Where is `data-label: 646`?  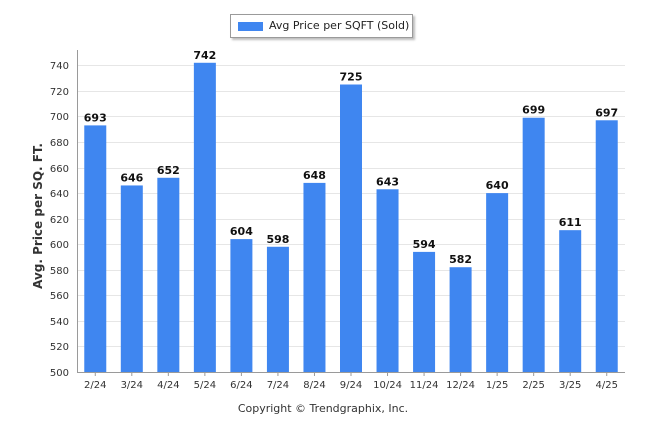 data-label: 646 is located at coordinates (131, 177).